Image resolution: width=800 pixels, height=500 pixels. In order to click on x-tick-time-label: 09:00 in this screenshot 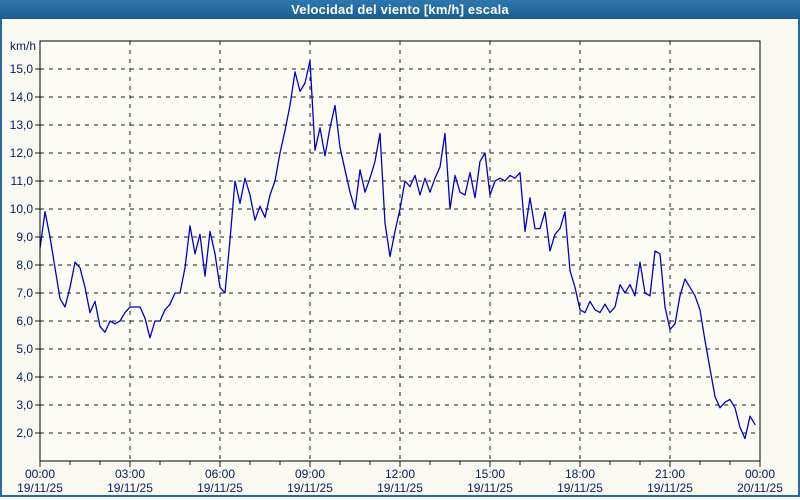, I will do `click(310, 474)`.